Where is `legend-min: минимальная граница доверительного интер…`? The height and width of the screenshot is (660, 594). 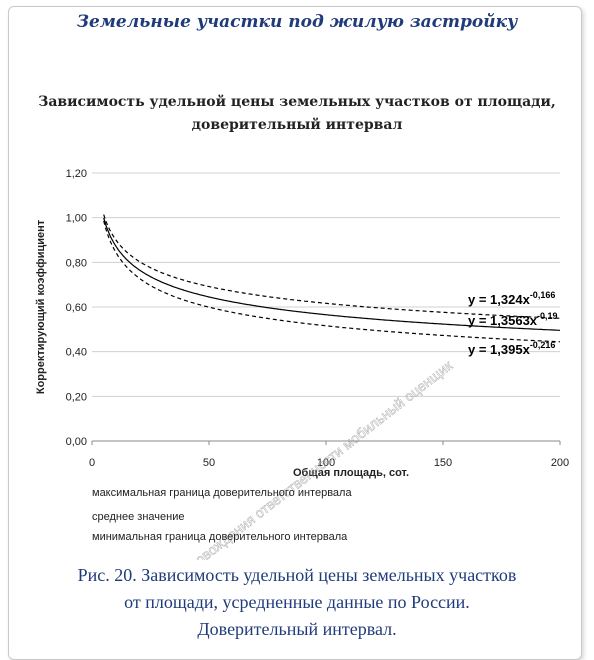 legend-min: минимальная граница доверительного интер… is located at coordinates (220, 537).